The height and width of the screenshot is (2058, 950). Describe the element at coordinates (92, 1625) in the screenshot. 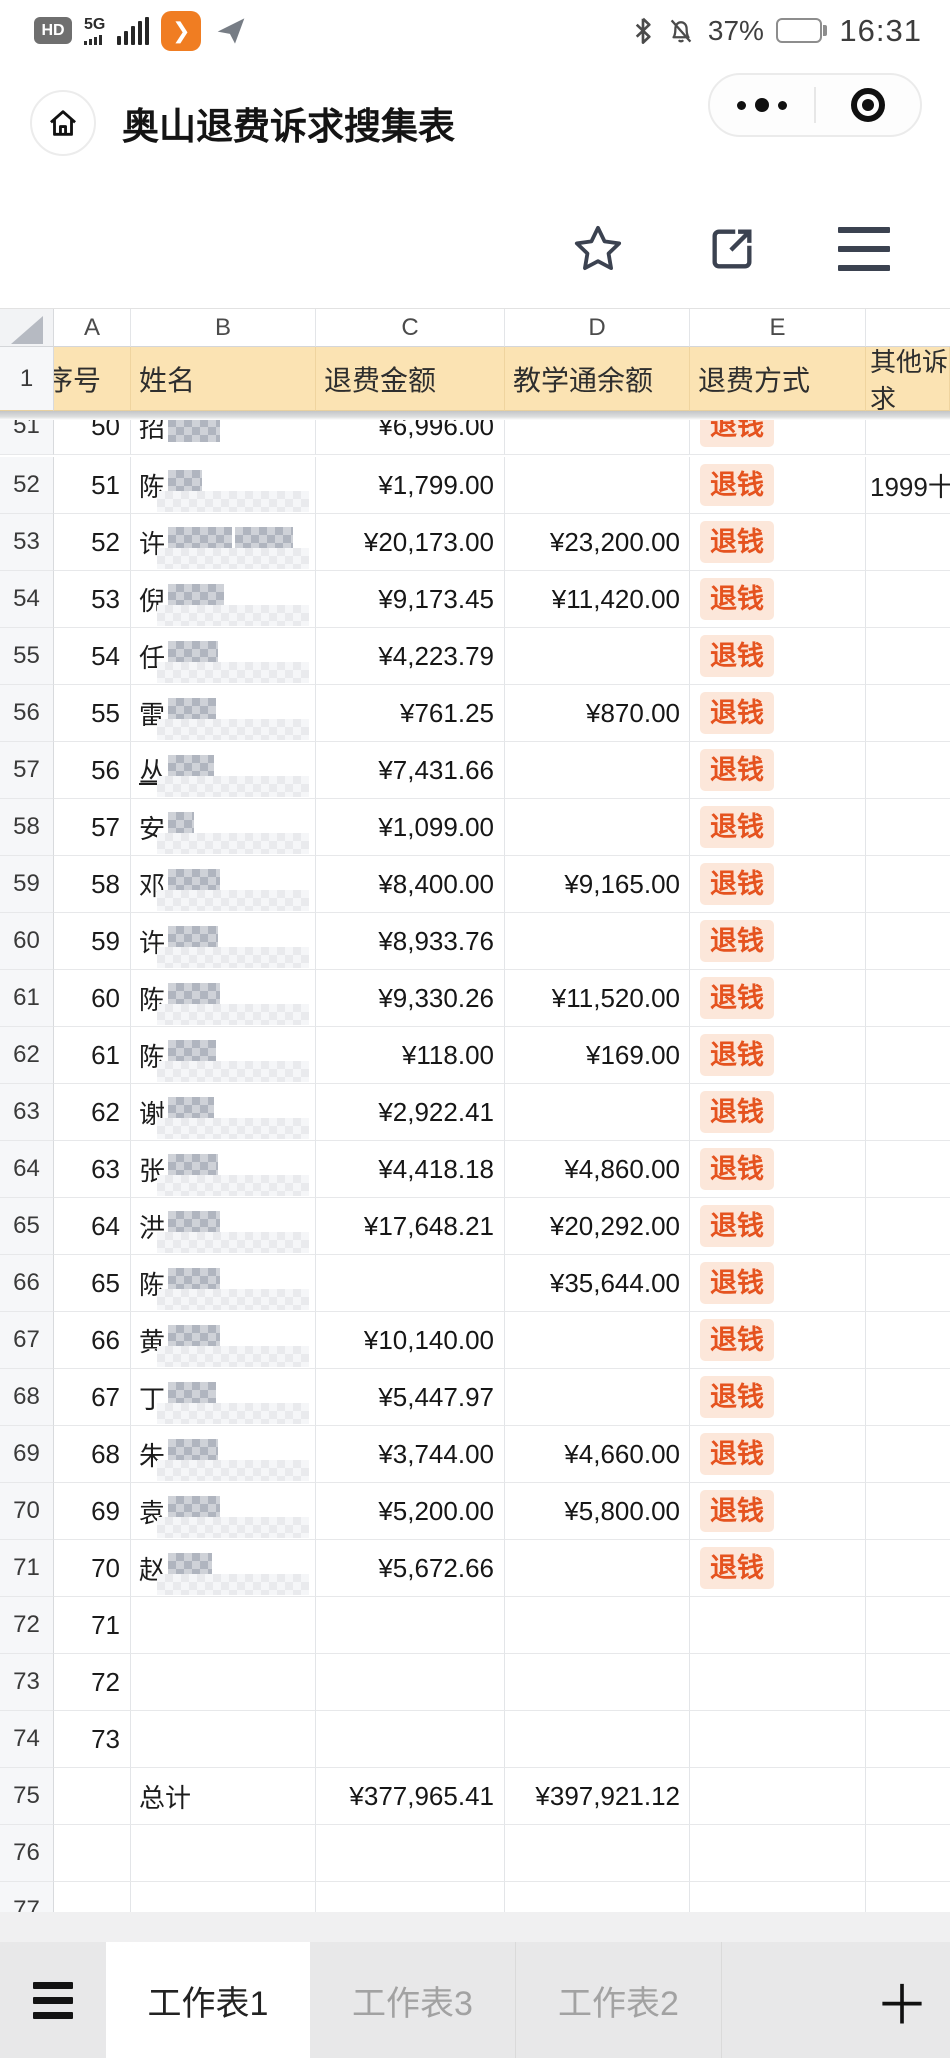

I see `cell-serial: 71` at that location.